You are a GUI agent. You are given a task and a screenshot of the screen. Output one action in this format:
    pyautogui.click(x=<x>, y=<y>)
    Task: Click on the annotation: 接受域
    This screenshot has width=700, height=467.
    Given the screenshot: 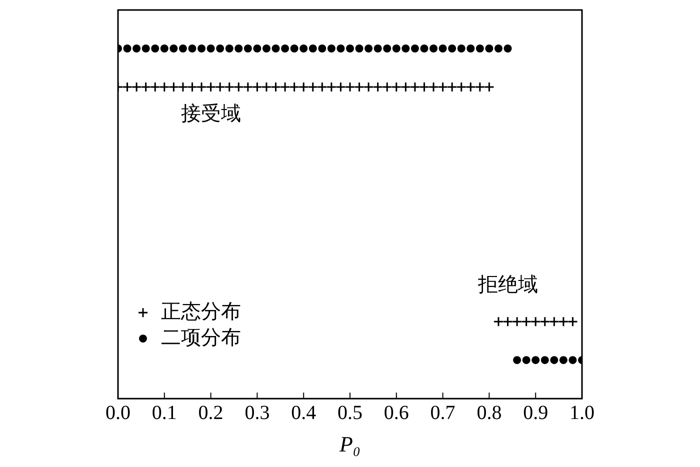 What is the action you would take?
    pyautogui.click(x=210, y=114)
    